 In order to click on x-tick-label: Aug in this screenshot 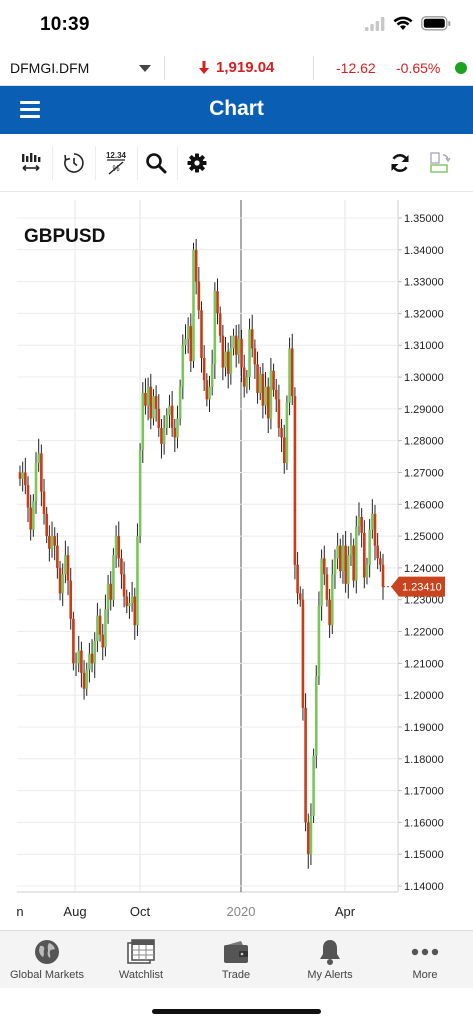, I will do `click(74, 911)`.